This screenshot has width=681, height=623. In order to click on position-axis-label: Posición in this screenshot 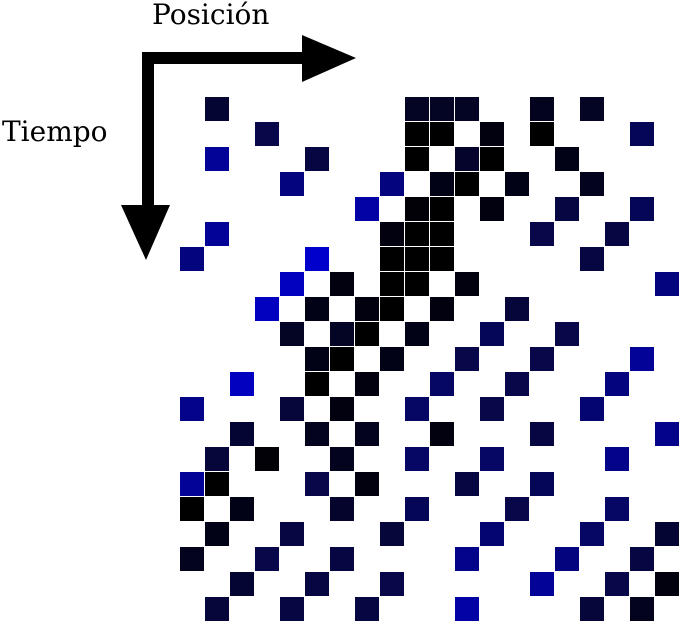, I will do `click(211, 15)`.